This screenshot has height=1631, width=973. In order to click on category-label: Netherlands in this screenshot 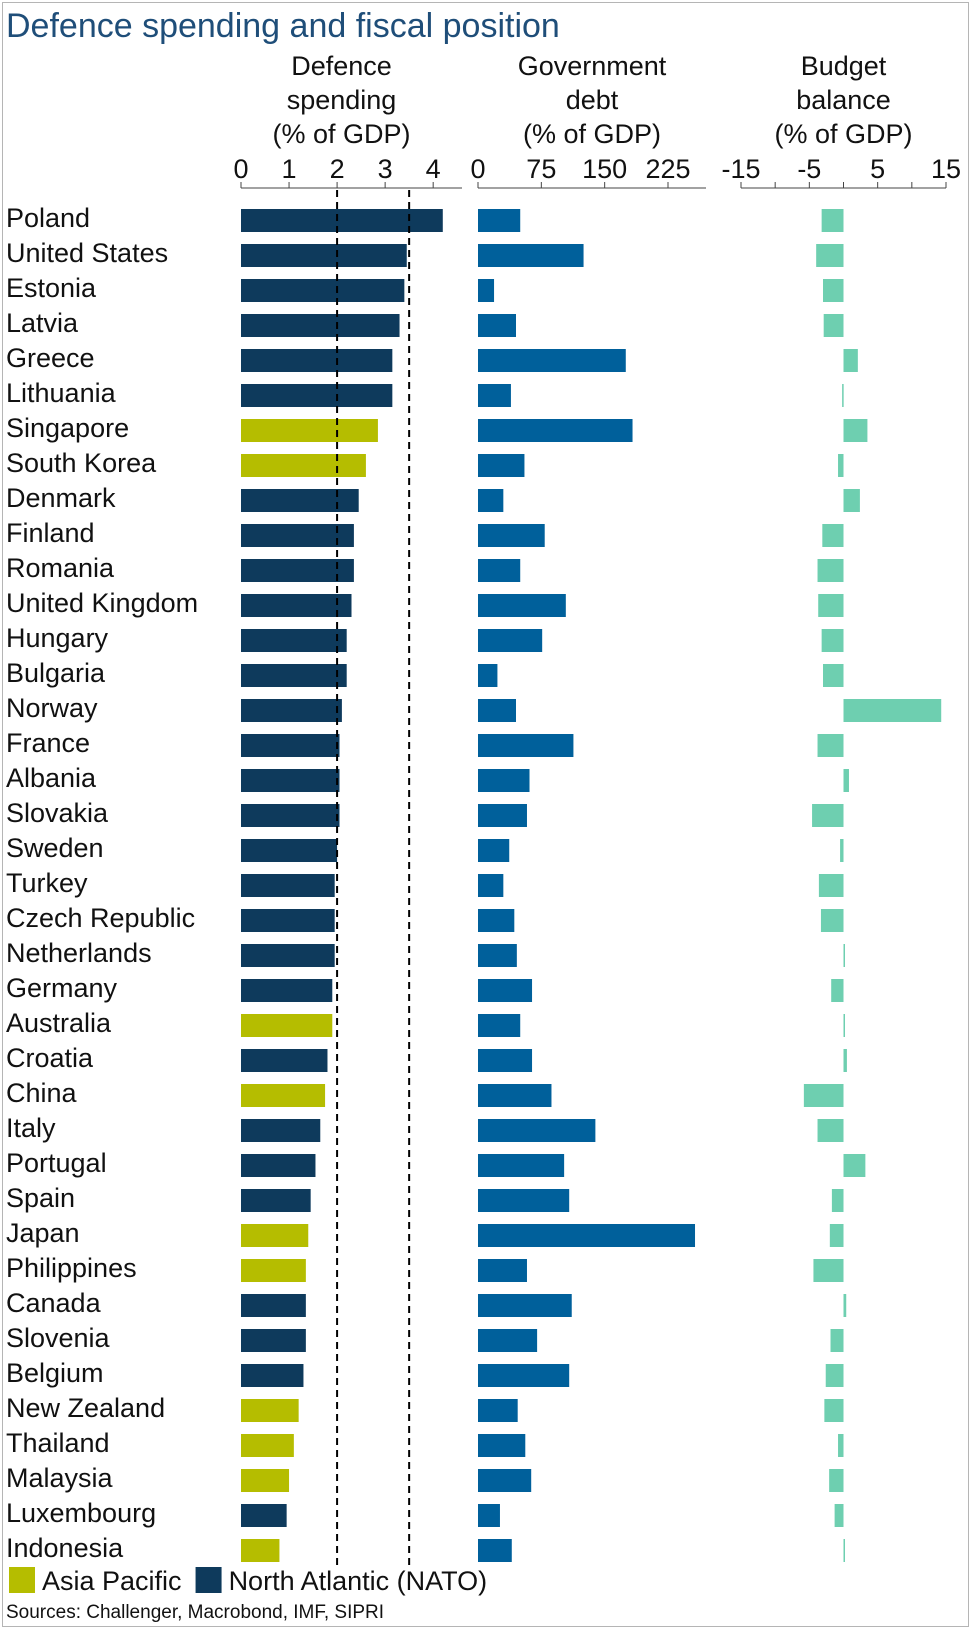, I will do `click(79, 953)`.